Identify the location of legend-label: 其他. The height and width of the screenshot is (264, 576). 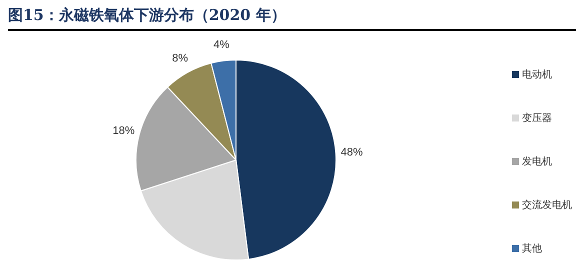
(532, 248).